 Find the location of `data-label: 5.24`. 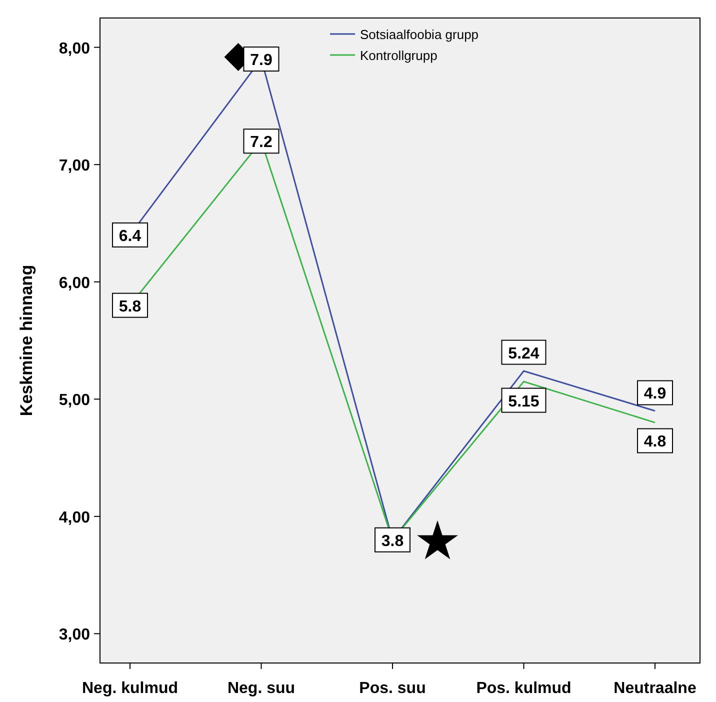

data-label: 5.24 is located at coordinates (524, 353).